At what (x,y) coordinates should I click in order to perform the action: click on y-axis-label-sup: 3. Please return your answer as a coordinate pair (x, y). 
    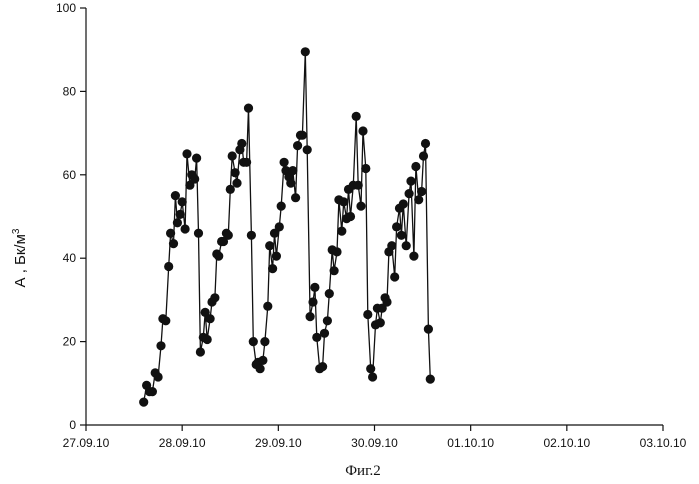
    Looking at the image, I should click on (16, 231).